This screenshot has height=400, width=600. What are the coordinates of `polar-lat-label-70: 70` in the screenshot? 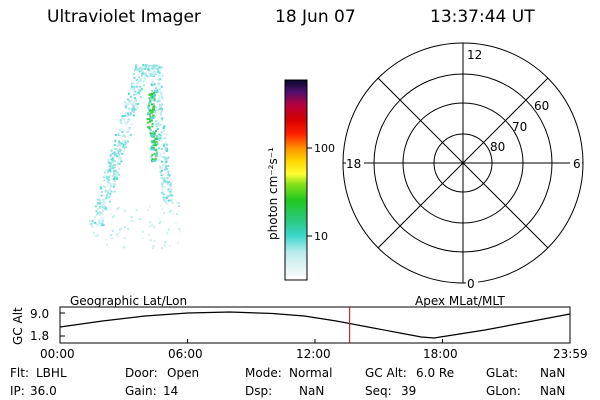 It's located at (519, 127).